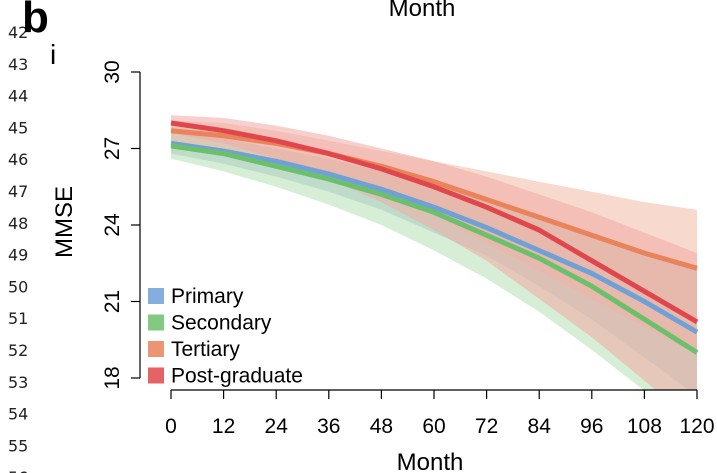  I want to click on panel-letter: b, so click(35, 21).